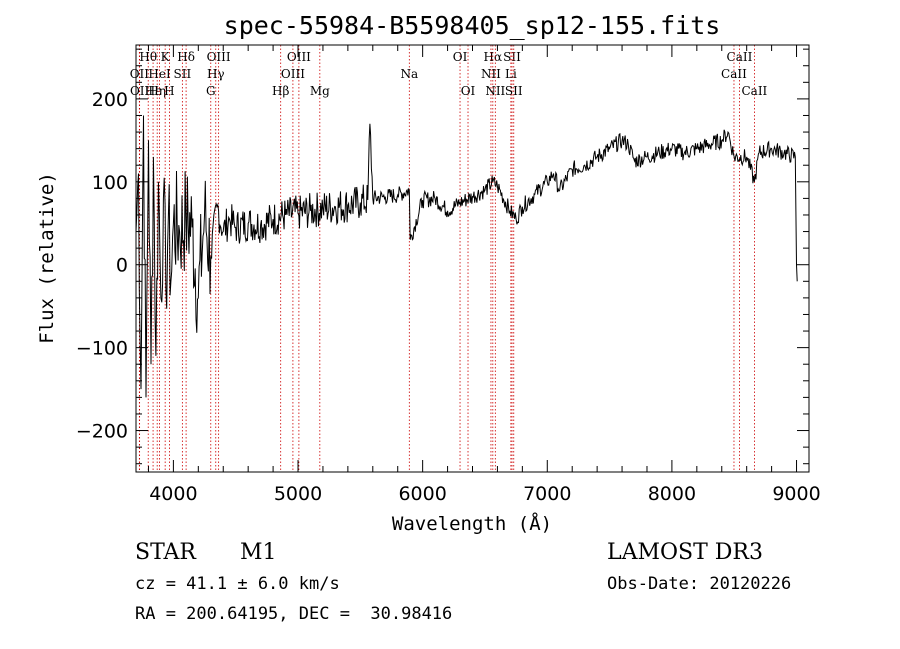  I want to click on object-subclass: M1, so click(258, 552).